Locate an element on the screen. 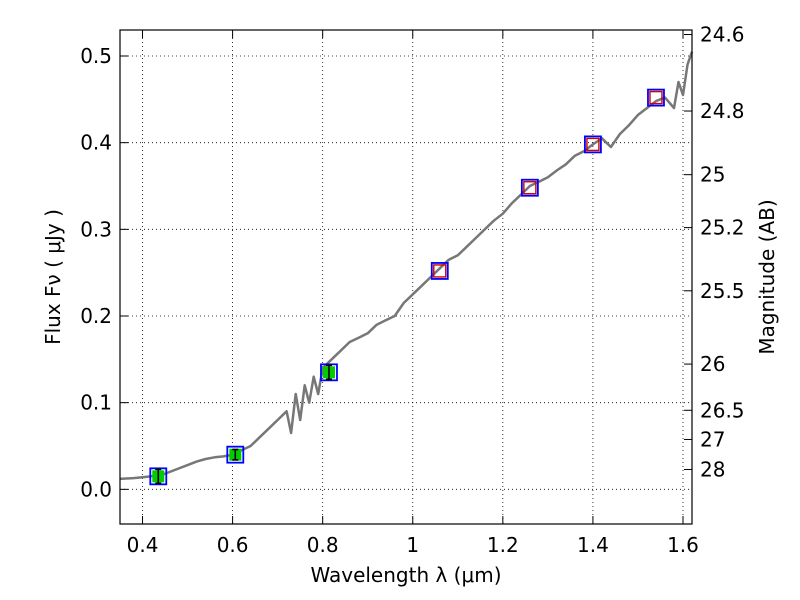 This screenshot has height=600, width=800. y-tick-label: 0.3 is located at coordinates (96, 229).